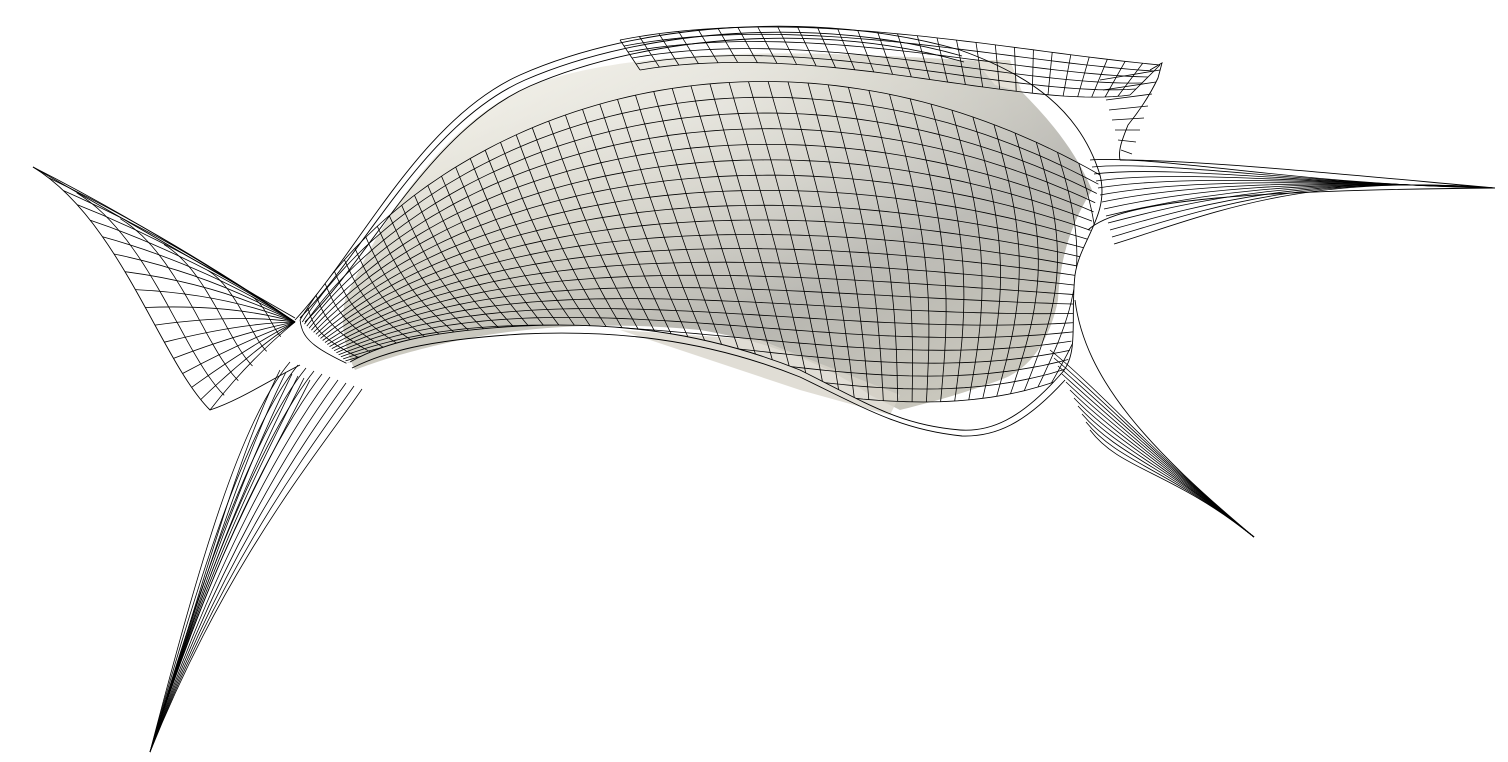 The width and height of the screenshot is (1508, 762). I want to click on fin-outer-edge, so click(166, 288).